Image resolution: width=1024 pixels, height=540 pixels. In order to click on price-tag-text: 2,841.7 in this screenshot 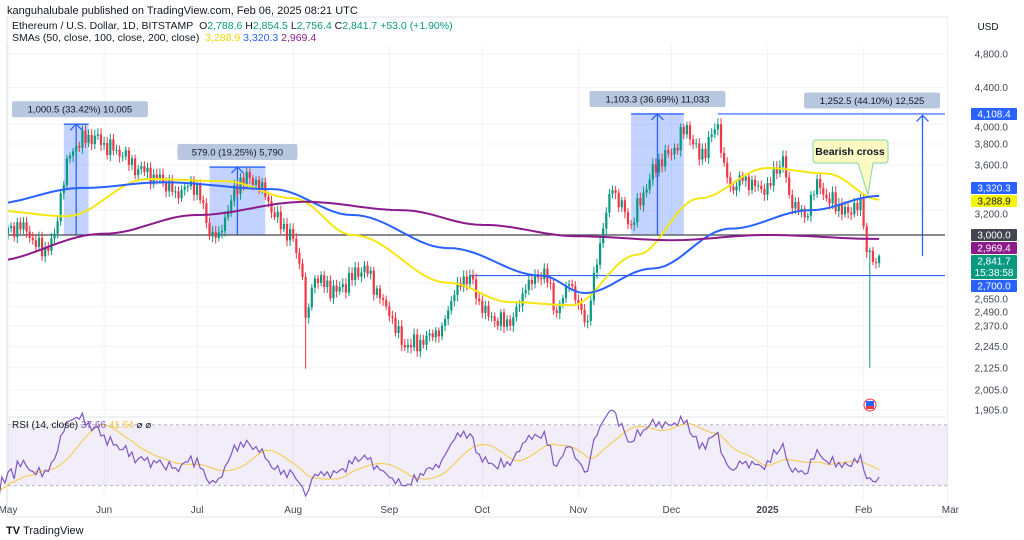, I will do `click(994, 262)`.